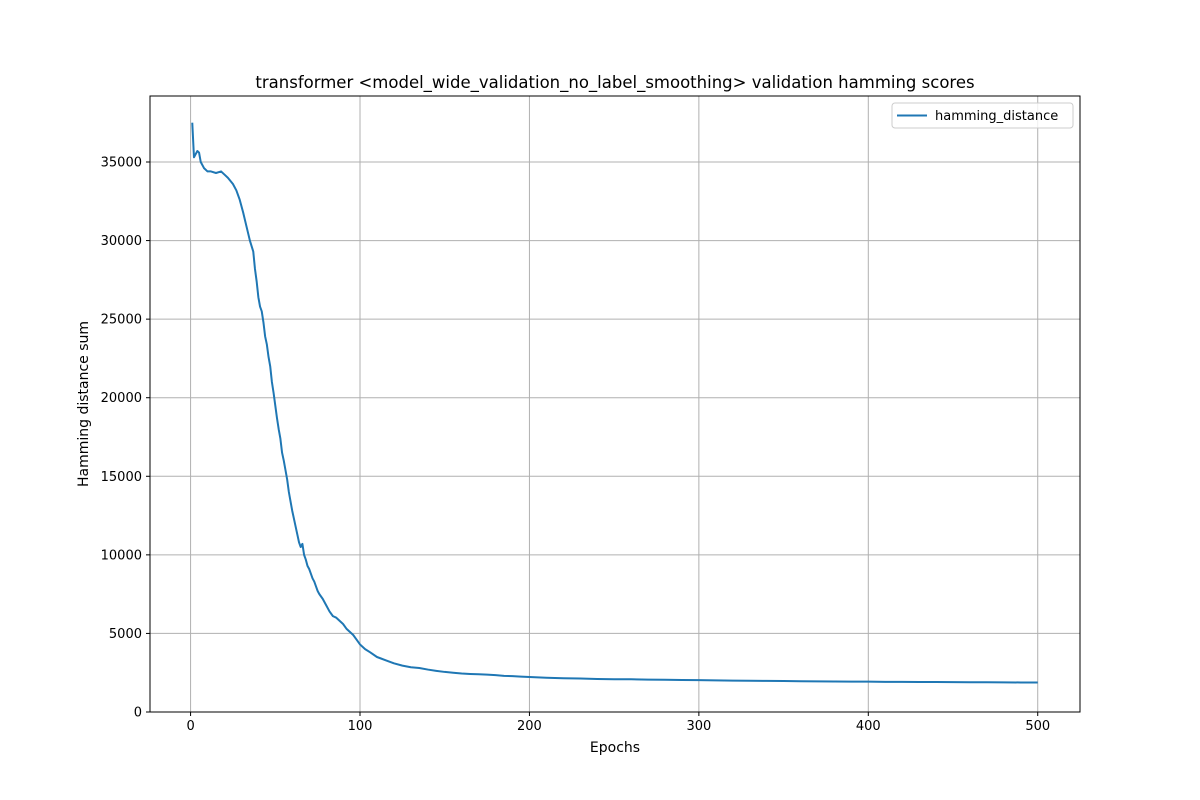 The image size is (1200, 800). I want to click on legend: hamming_distance, so click(982, 115).